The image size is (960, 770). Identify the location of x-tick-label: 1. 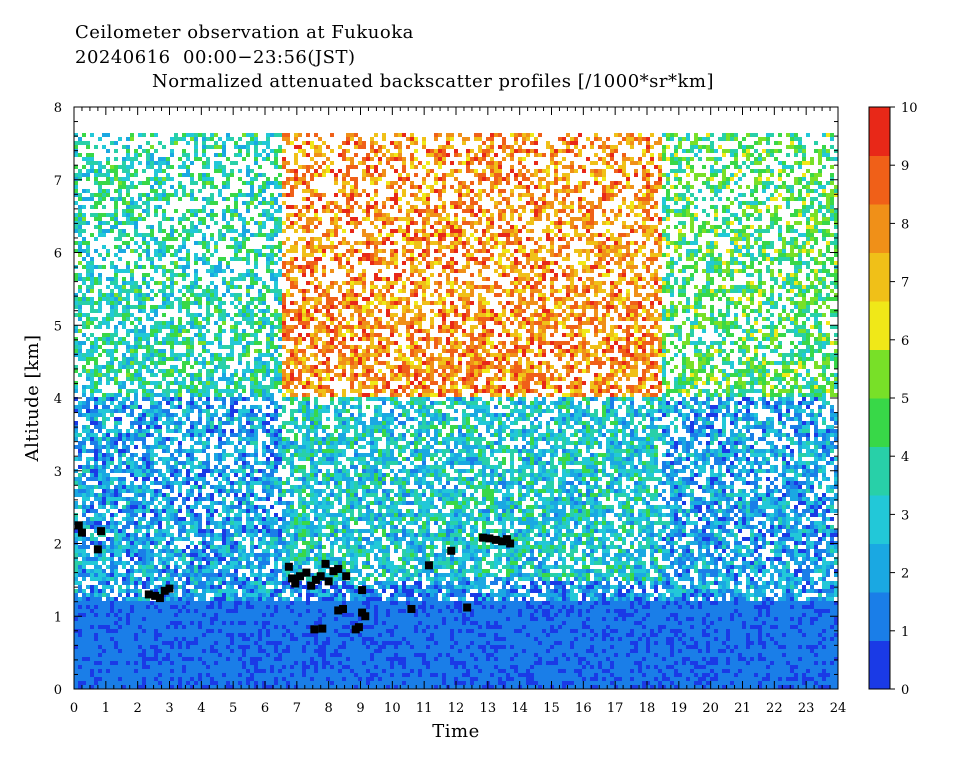
(106, 708).